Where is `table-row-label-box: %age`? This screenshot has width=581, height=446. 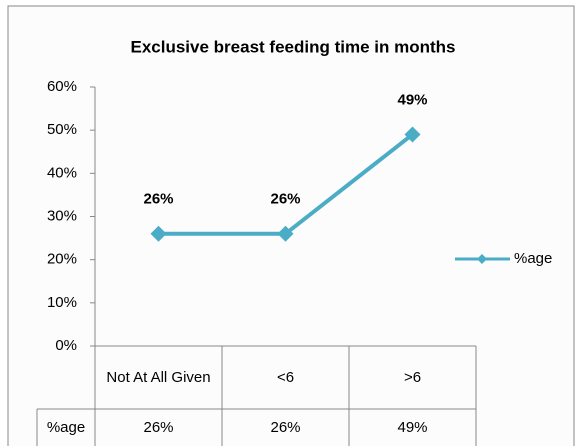 table-row-label-box: %age is located at coordinates (66, 427).